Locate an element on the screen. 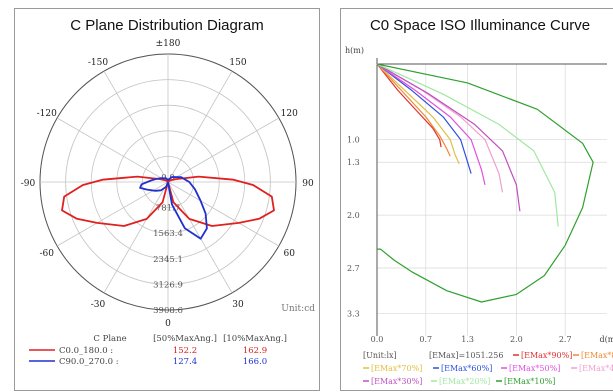 This screenshot has width=613, height=392. iso-chart-title: C0 Space ISO Illuminance Curve is located at coordinates (480, 25).